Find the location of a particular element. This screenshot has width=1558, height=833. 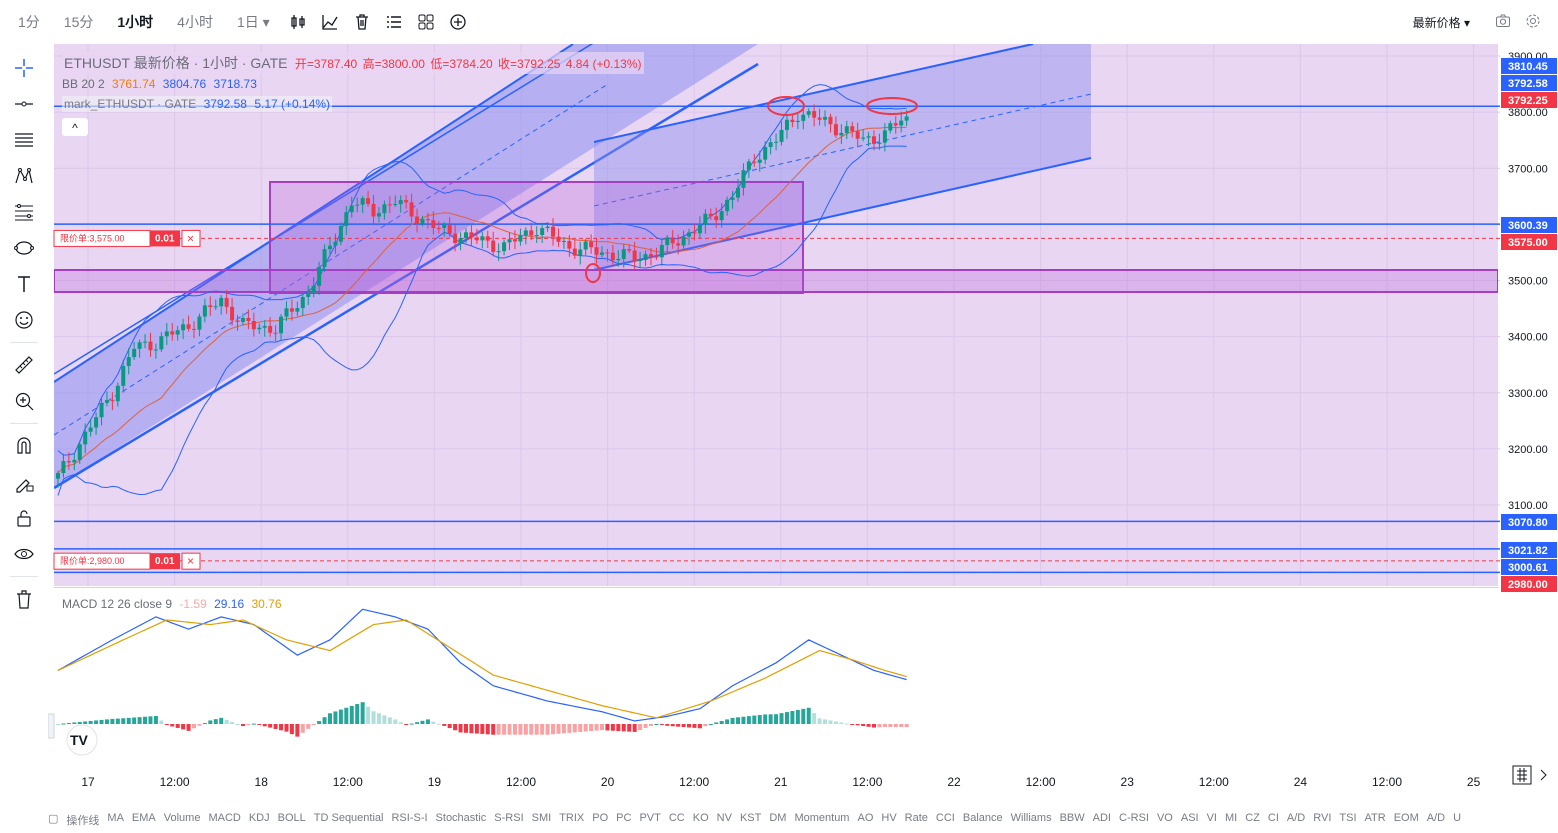

indicators-icon is located at coordinates (330, 22).